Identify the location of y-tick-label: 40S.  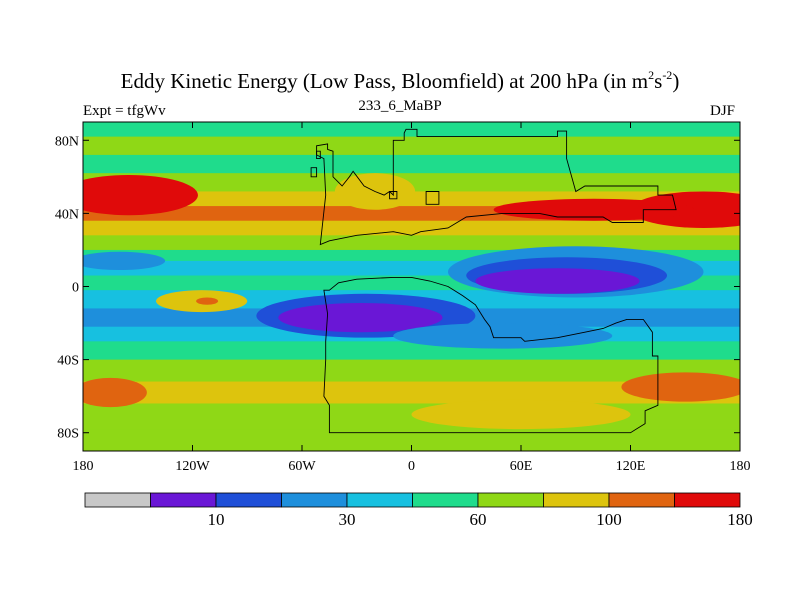
(68, 361).